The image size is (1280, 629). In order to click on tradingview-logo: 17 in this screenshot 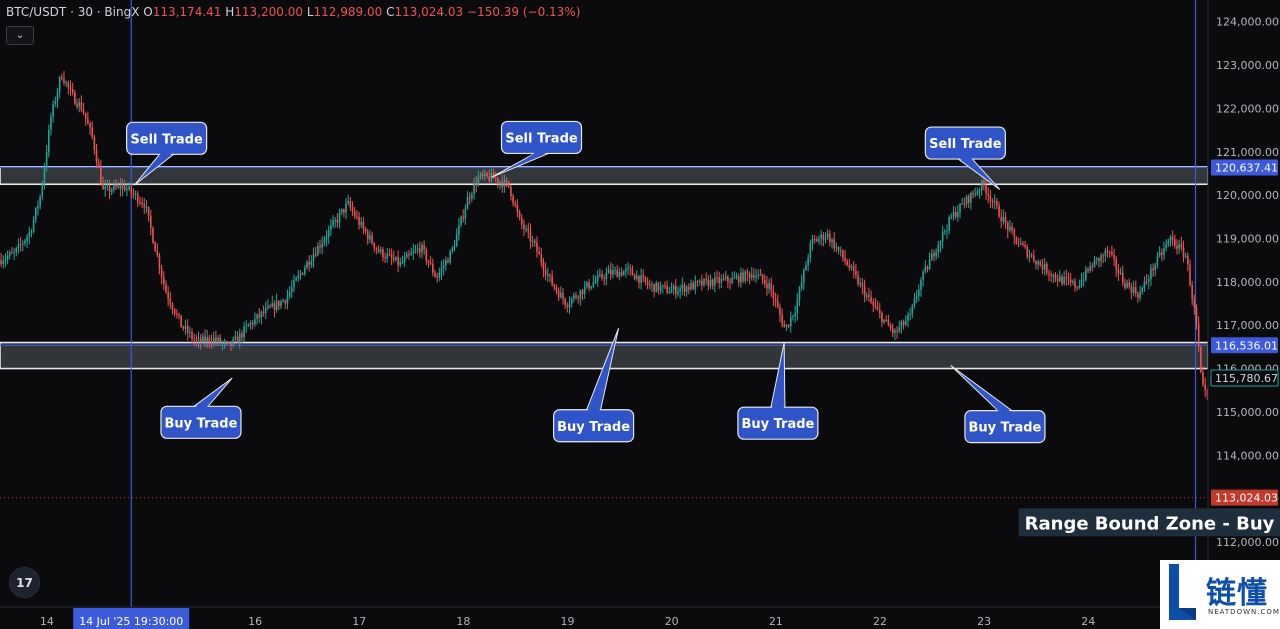, I will do `click(24, 582)`.